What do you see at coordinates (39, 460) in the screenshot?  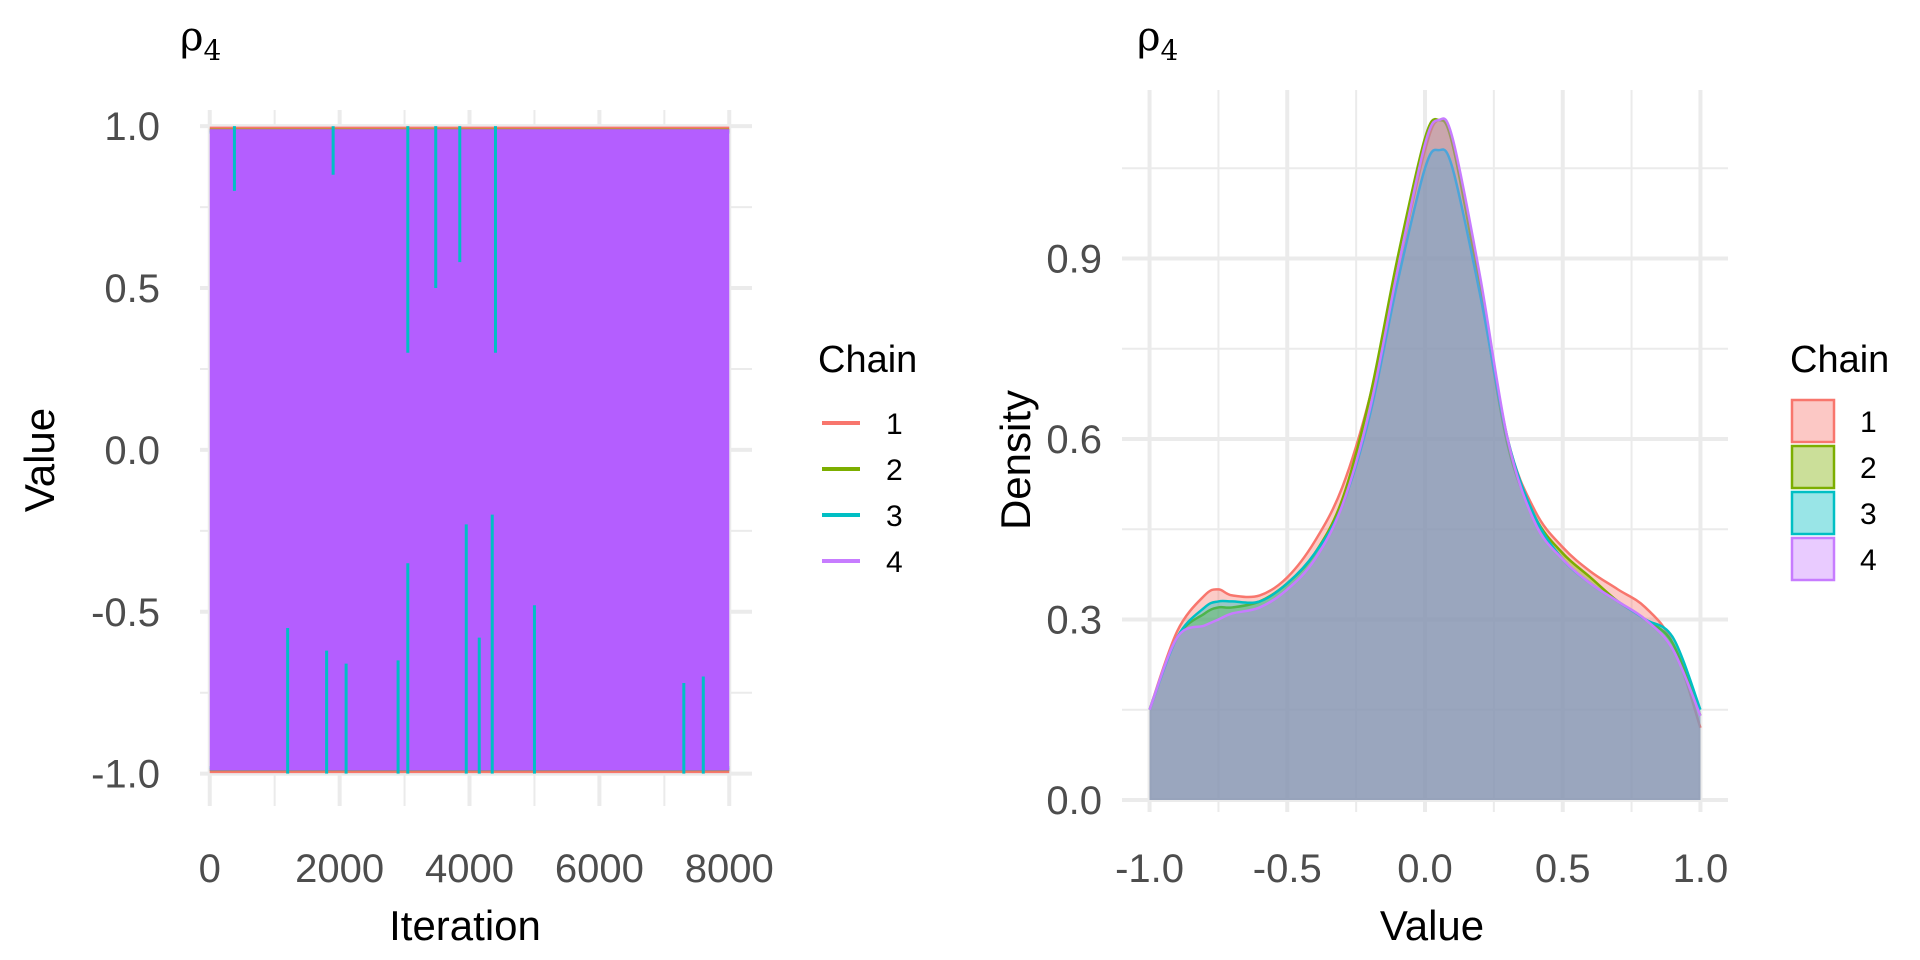 I see `trace-y-axis-title: Value` at bounding box center [39, 460].